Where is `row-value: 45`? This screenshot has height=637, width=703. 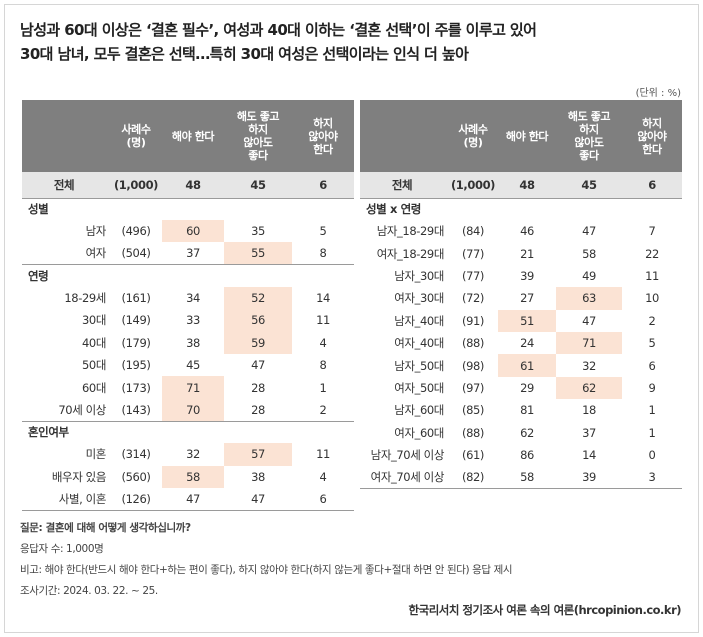
row-value: 45 is located at coordinates (193, 365).